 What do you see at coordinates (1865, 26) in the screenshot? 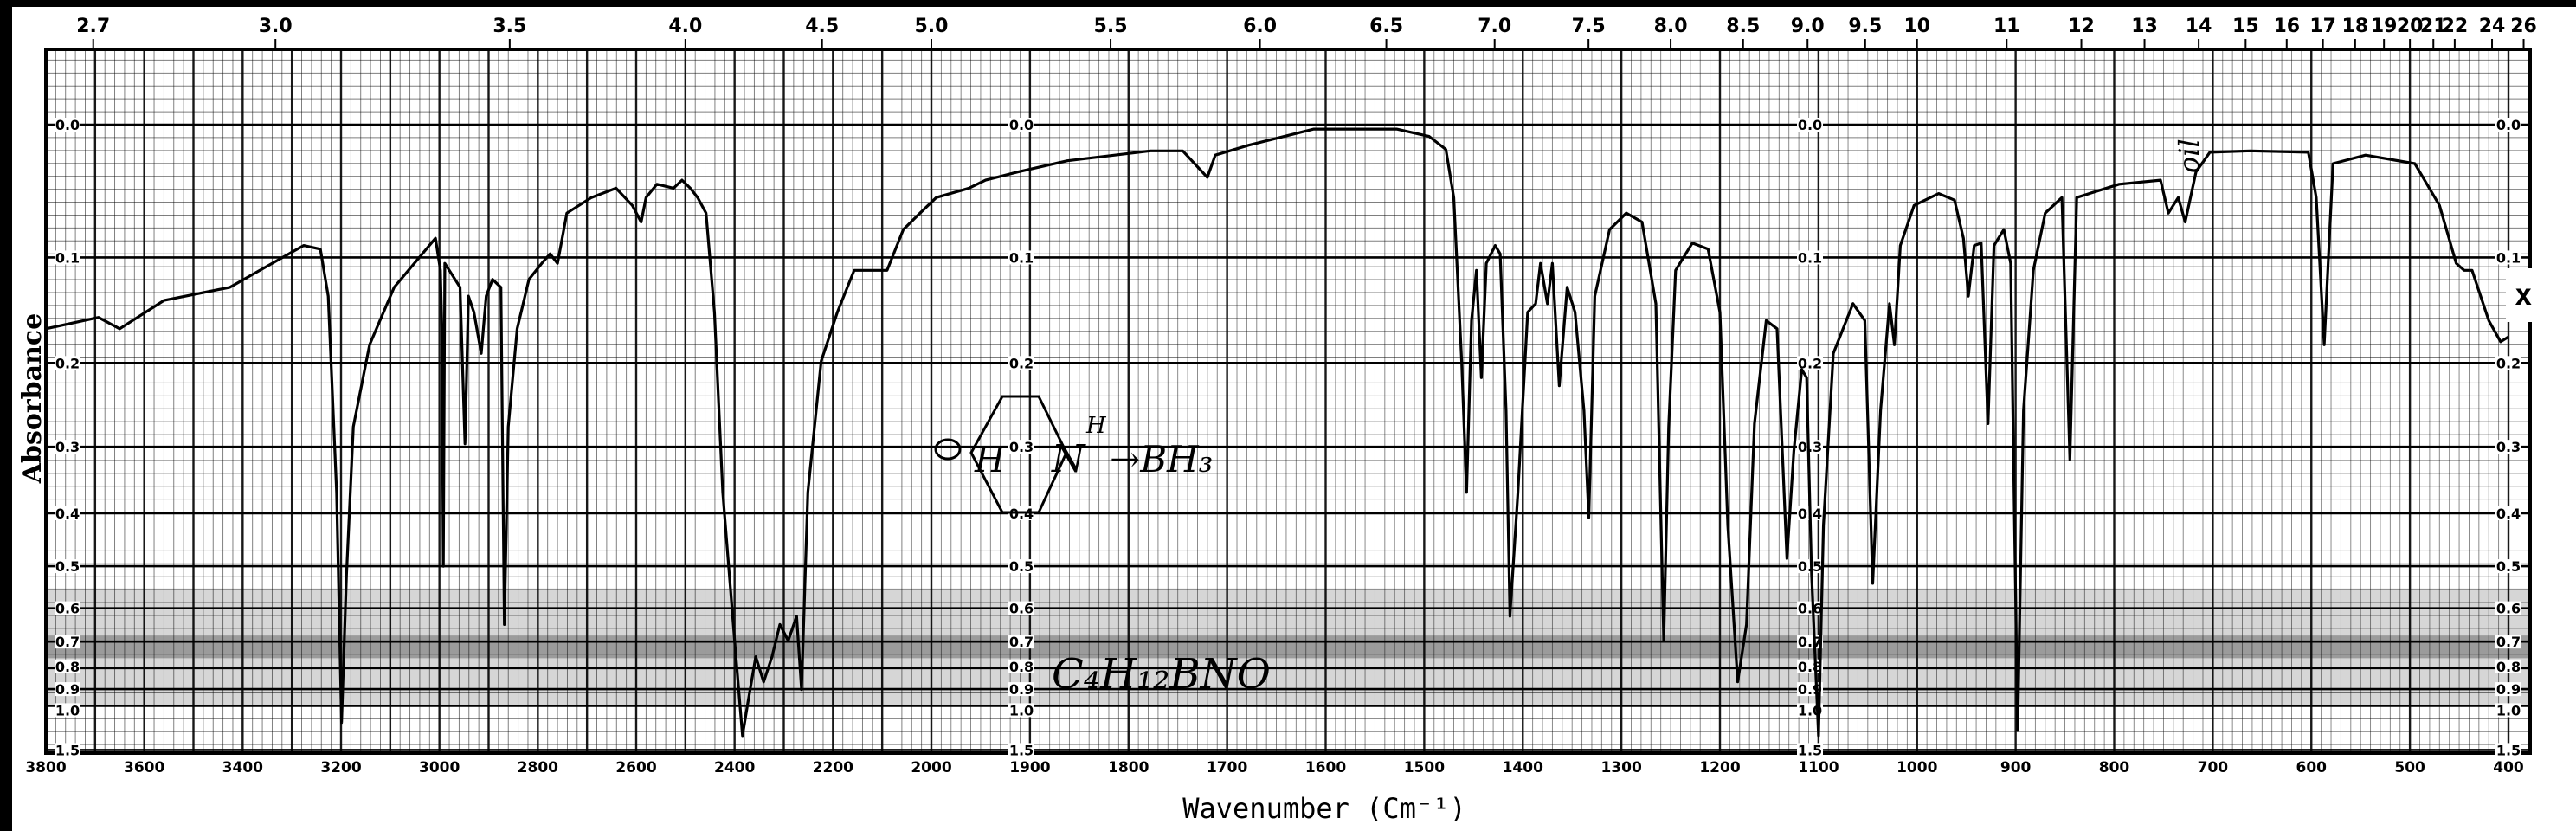
I see `micron-tick-label: 9.5` at bounding box center [1865, 26].